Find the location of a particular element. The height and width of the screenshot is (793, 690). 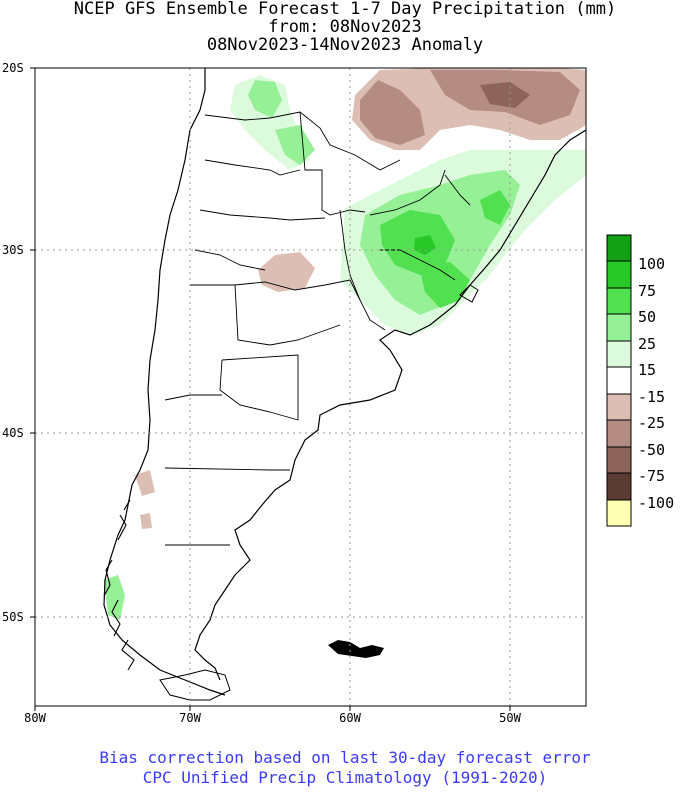

map-title-line3: 08Nov2023-14Nov2023 Anomaly is located at coordinates (345, 45).